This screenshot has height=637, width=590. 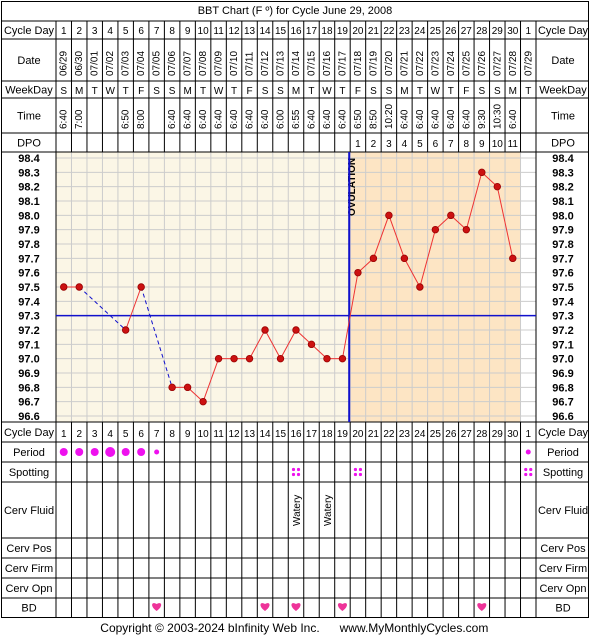 What do you see at coordinates (358, 434) in the screenshot?
I see `cycle-day-label-bottom: 20` at bounding box center [358, 434].